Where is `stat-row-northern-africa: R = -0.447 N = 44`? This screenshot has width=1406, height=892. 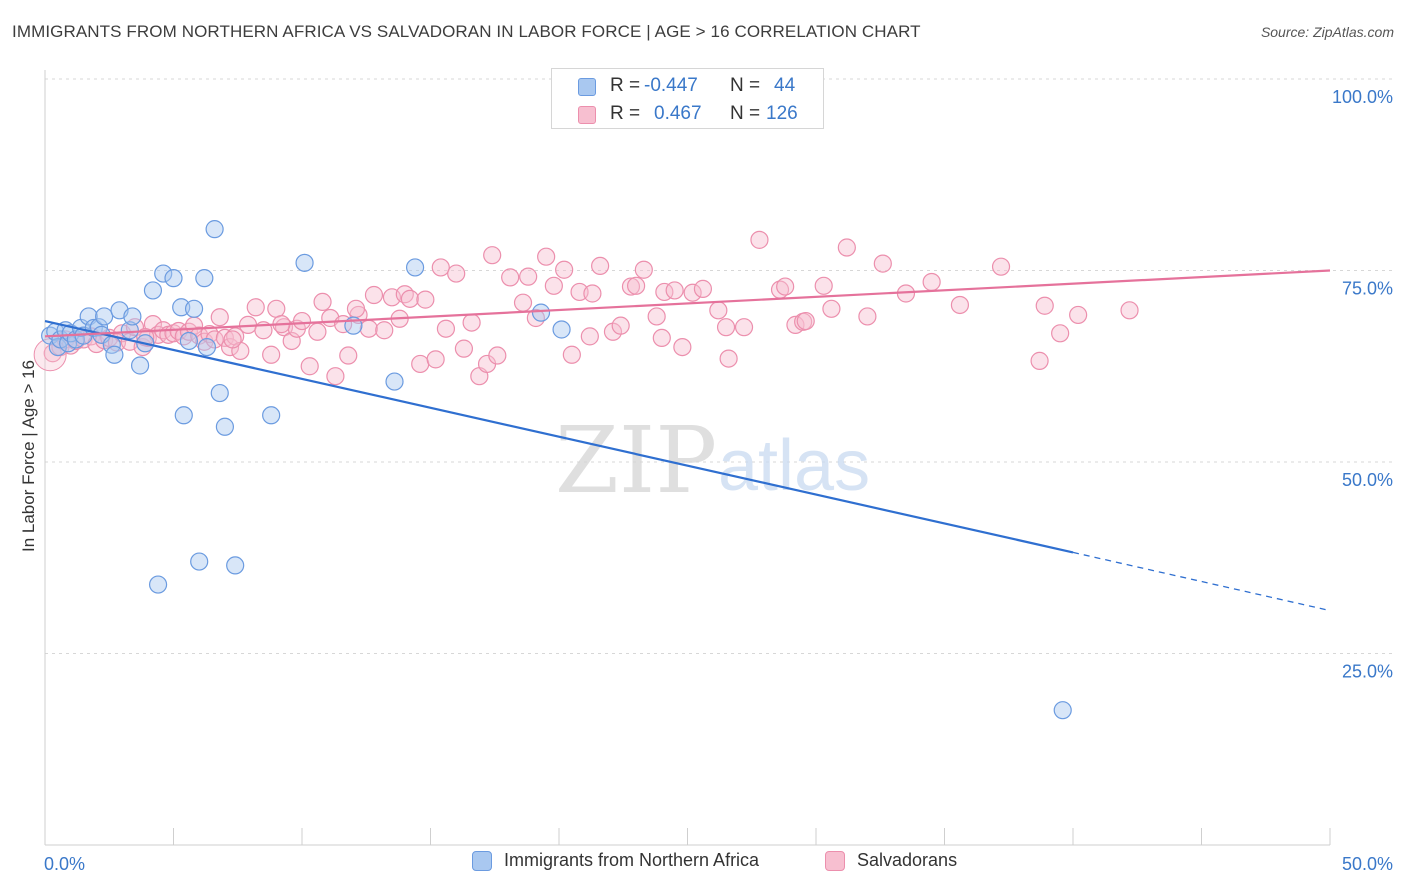
stat-row-northern-africa: R = -0.447 N = 44 is located at coordinates (687, 87).